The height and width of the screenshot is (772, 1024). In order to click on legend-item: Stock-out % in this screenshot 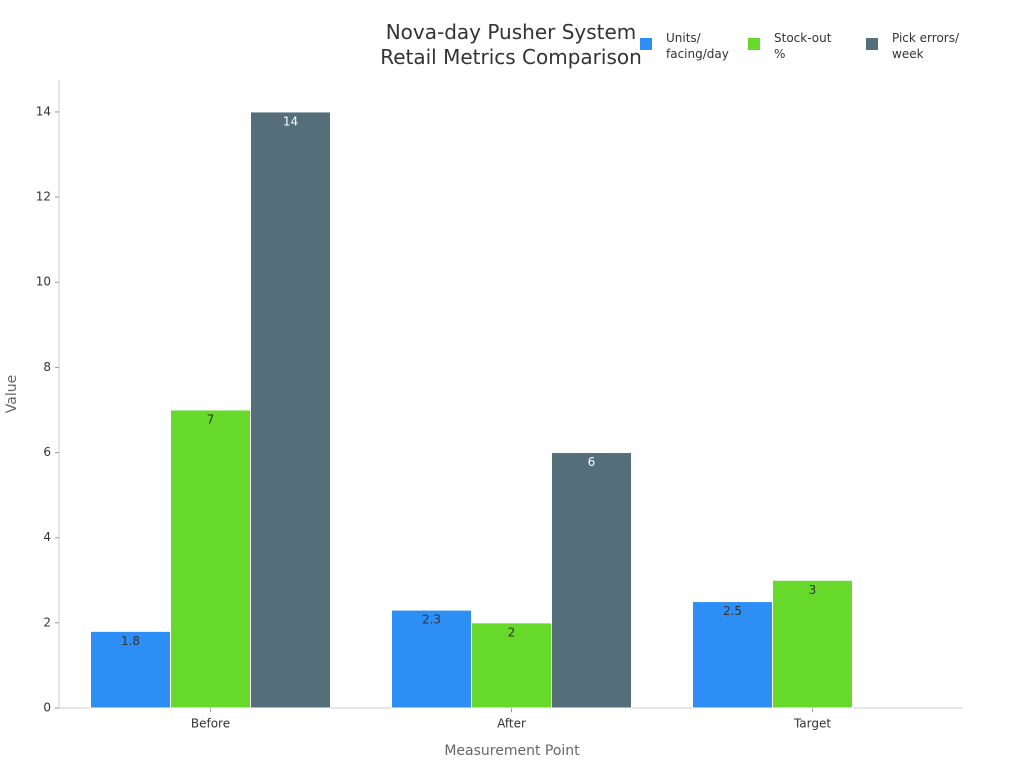, I will do `click(797, 46)`.